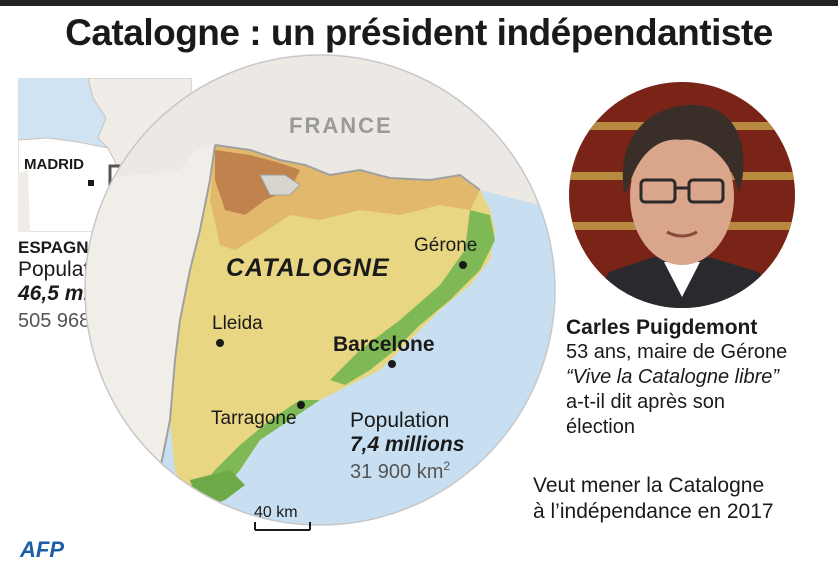 The height and width of the screenshot is (575, 838). Describe the element at coordinates (446, 245) in the screenshot. I see `city-label-gerone: Gérone` at that location.